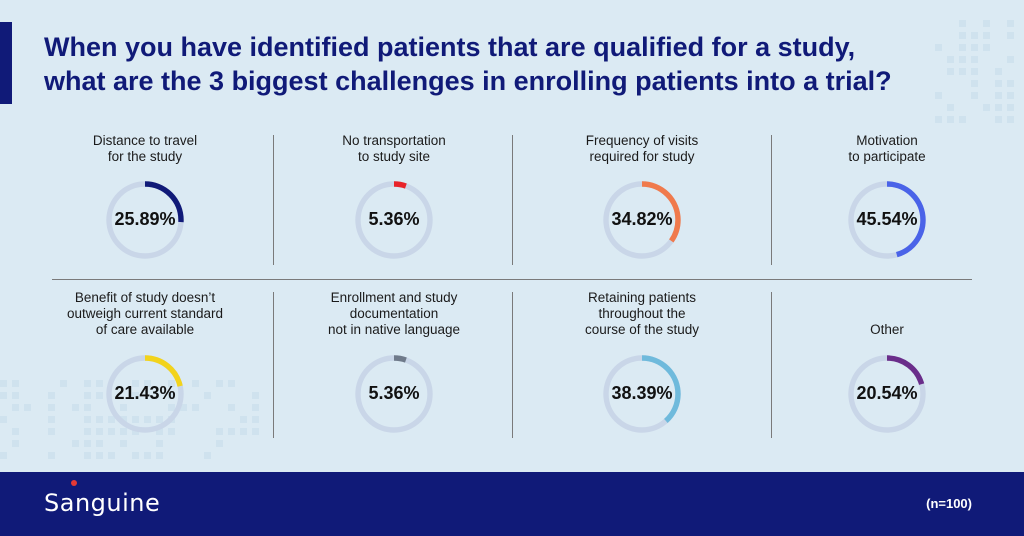 This screenshot has height=536, width=1024. I want to click on column-divider, so click(771, 365).